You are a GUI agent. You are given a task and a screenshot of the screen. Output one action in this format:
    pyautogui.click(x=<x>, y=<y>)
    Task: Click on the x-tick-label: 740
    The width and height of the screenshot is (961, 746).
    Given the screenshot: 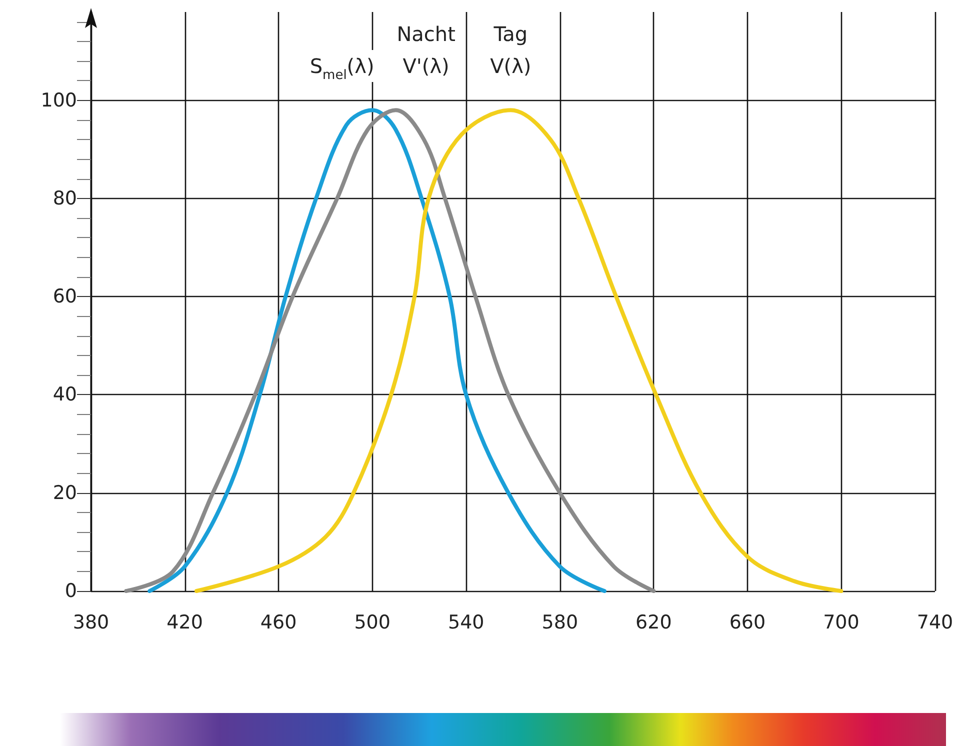 What is the action you would take?
    pyautogui.click(x=935, y=623)
    